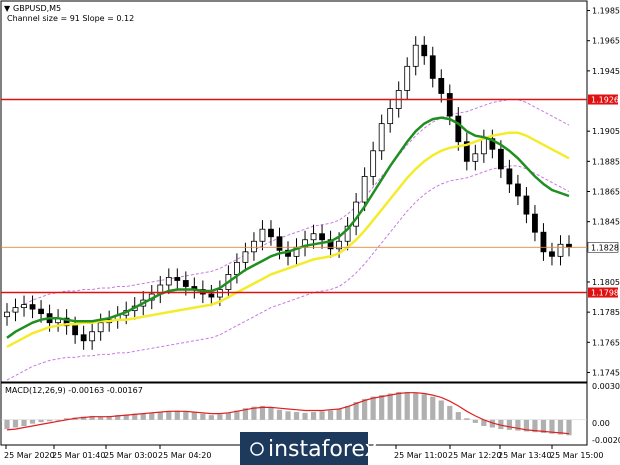 This screenshot has width=620, height=465. Describe the element at coordinates (184, 455) in the screenshot. I see `x-tick-label: 25 Mar 04:20` at that location.